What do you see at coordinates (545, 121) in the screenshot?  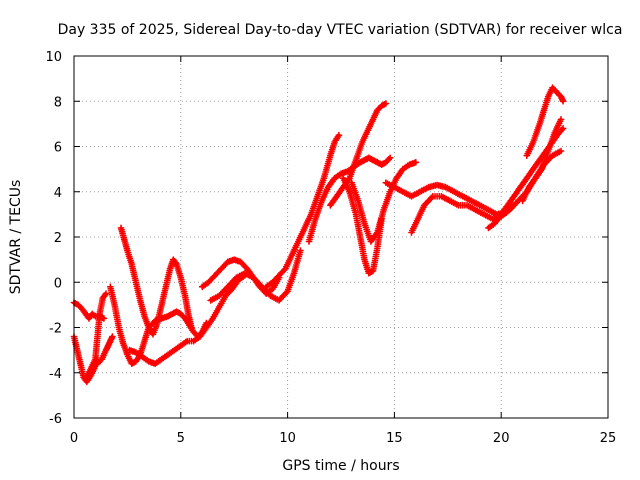 I see `data-series-sat-r` at bounding box center [545, 121].